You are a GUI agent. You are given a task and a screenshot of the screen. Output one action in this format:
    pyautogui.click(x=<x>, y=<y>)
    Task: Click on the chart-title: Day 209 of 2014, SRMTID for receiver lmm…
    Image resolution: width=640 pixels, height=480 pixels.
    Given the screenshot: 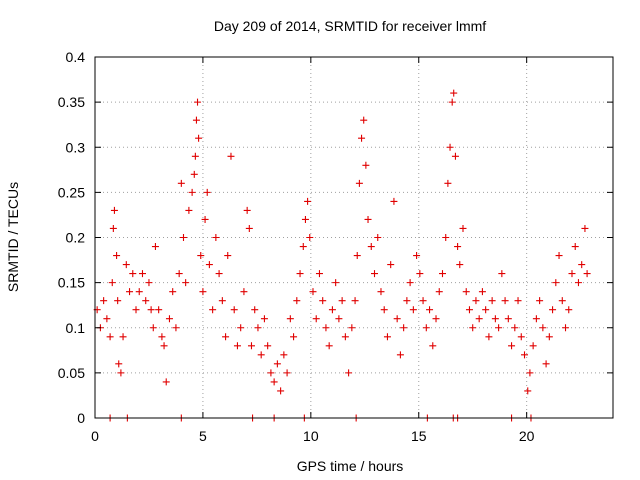 What is the action you would take?
    pyautogui.click(x=350, y=26)
    